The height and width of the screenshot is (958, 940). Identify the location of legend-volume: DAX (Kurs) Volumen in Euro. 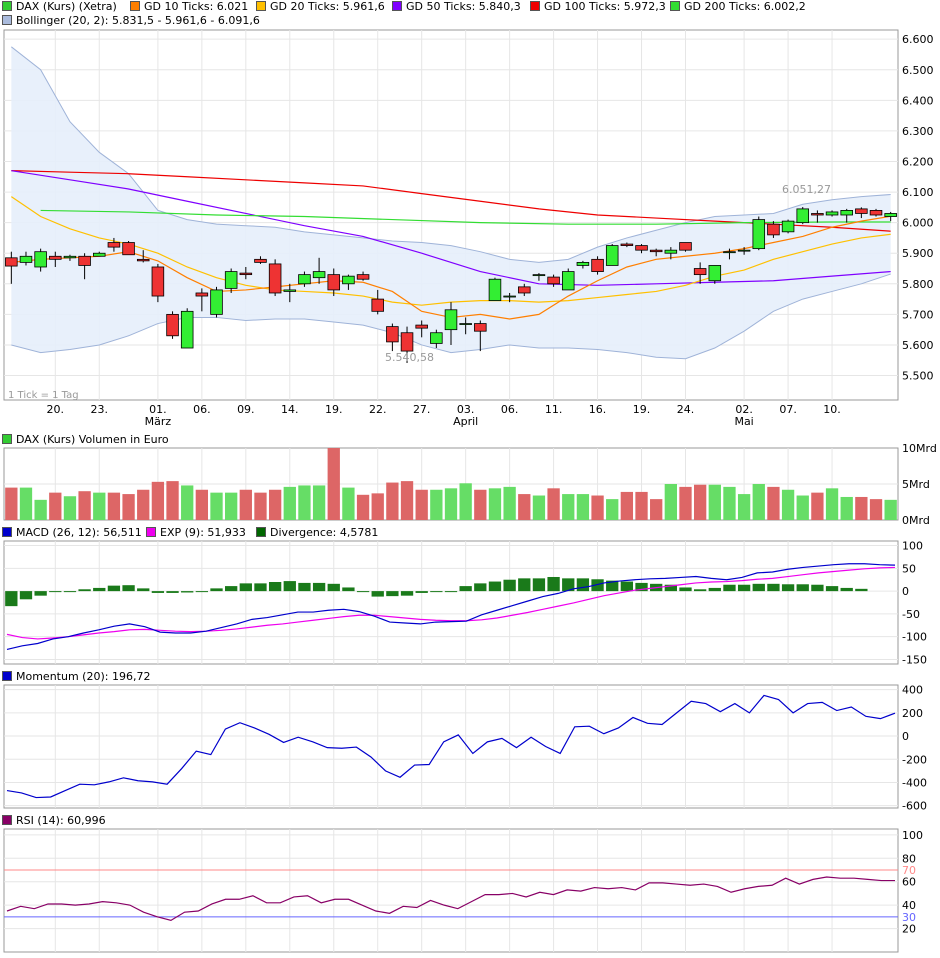
(85, 439).